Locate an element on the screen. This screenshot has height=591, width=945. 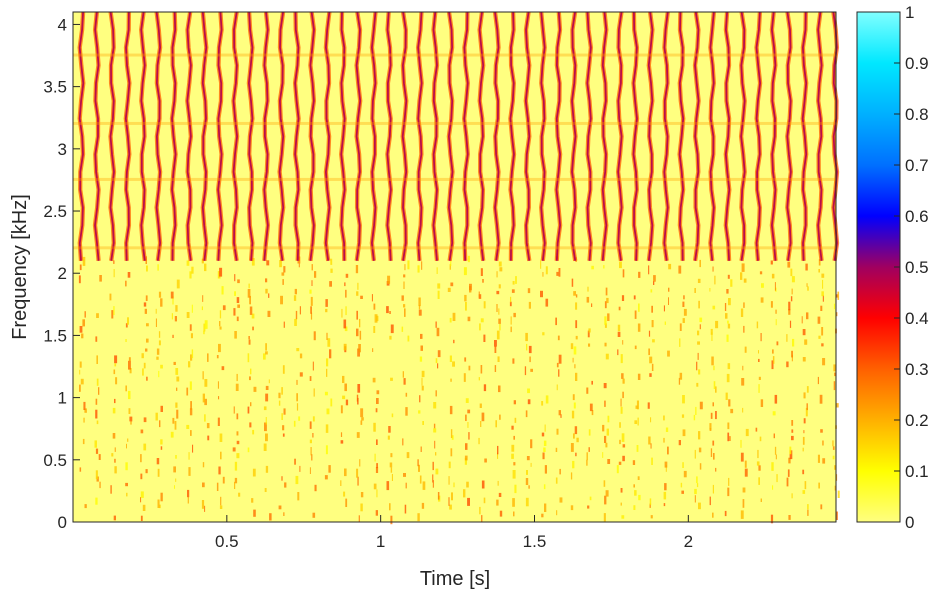
x-tick-label: 2 is located at coordinates (688, 541).